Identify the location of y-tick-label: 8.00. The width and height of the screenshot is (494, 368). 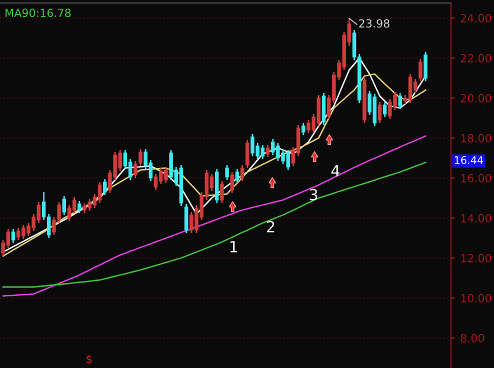
(472, 338).